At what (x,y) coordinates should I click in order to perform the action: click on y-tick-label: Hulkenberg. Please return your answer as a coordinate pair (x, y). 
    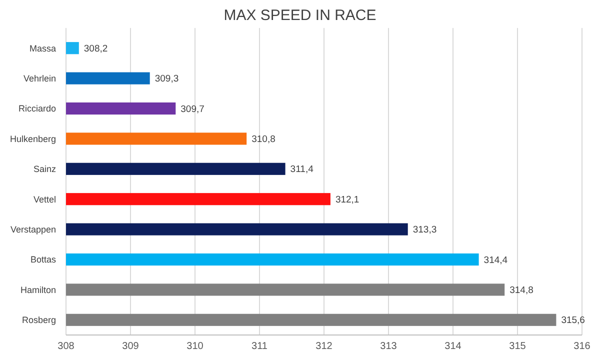
    Looking at the image, I should click on (33, 139).